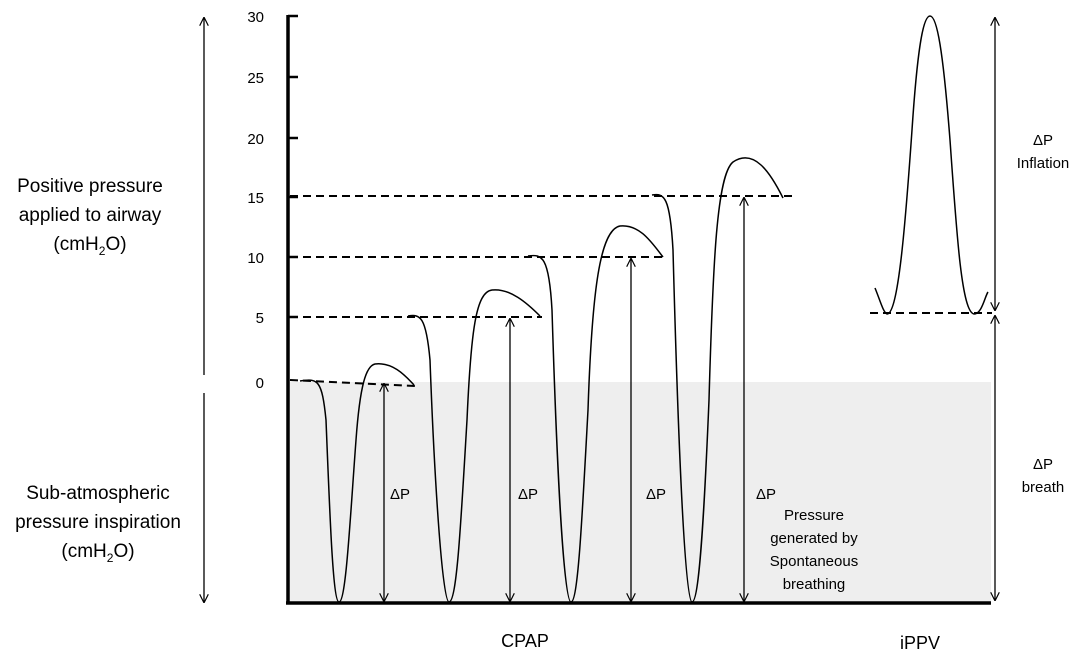  What do you see at coordinates (260, 318) in the screenshot?
I see `y-tick-label: 5` at bounding box center [260, 318].